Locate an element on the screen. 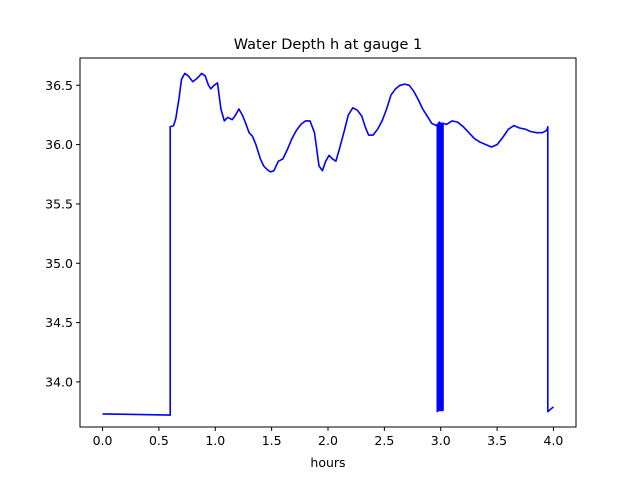  x-tick-label: 1.5 is located at coordinates (272, 440).